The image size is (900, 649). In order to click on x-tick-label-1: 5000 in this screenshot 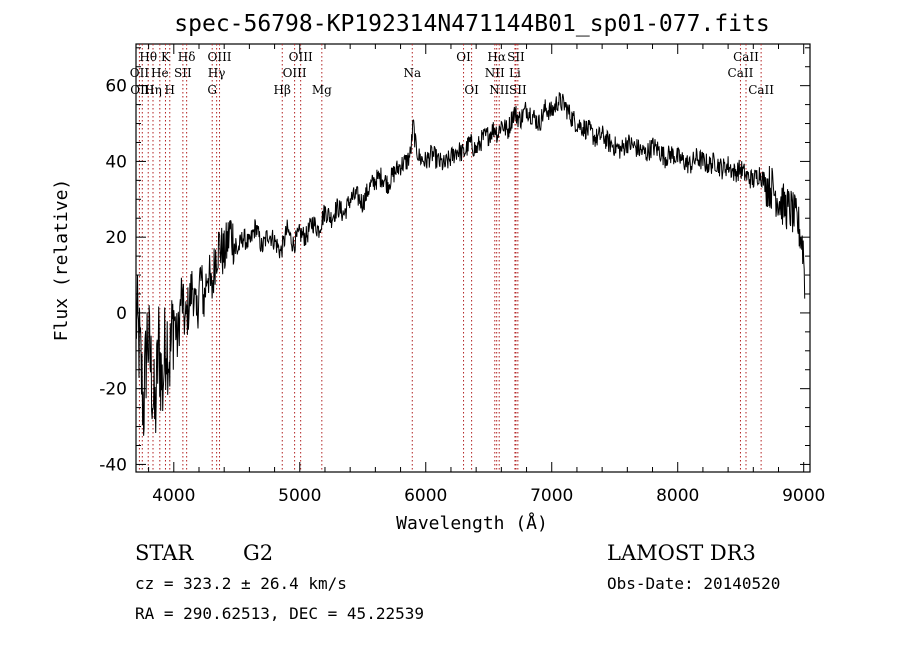, I will do `click(299, 496)`.